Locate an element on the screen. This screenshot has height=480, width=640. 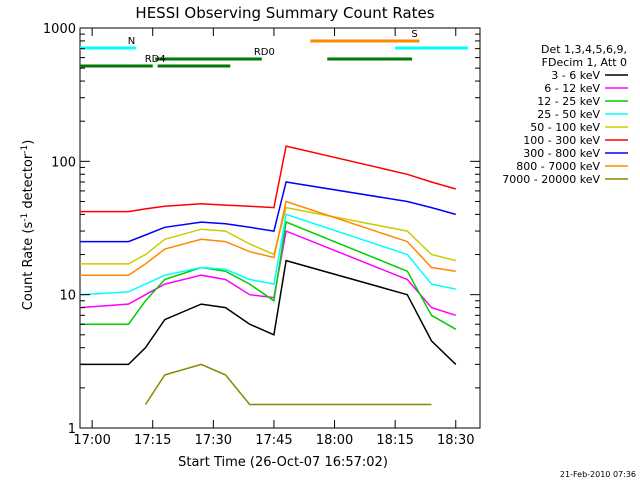
y-axis-label-mid: detector is located at coordinates (28, 183).